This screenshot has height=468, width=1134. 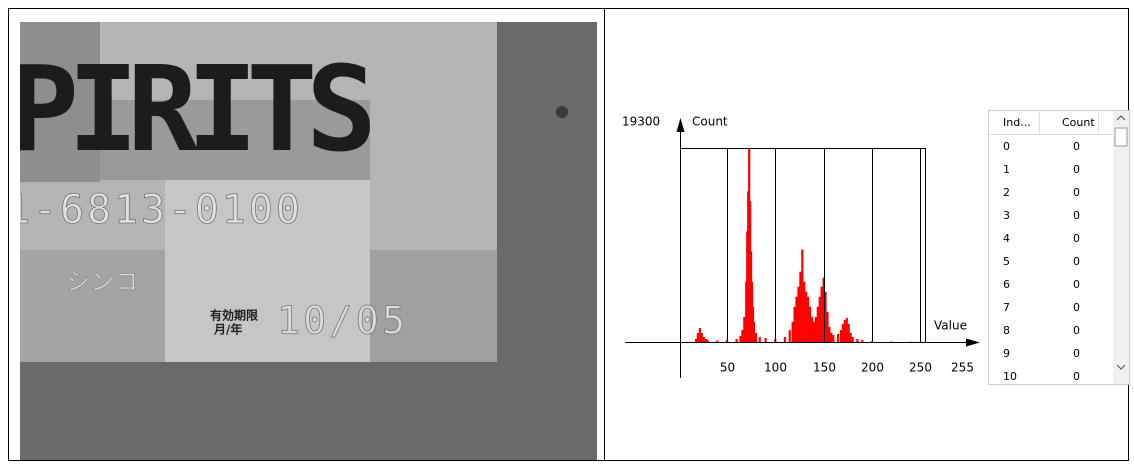 I want to click on table-cell: 1, so click(x=1006, y=169).